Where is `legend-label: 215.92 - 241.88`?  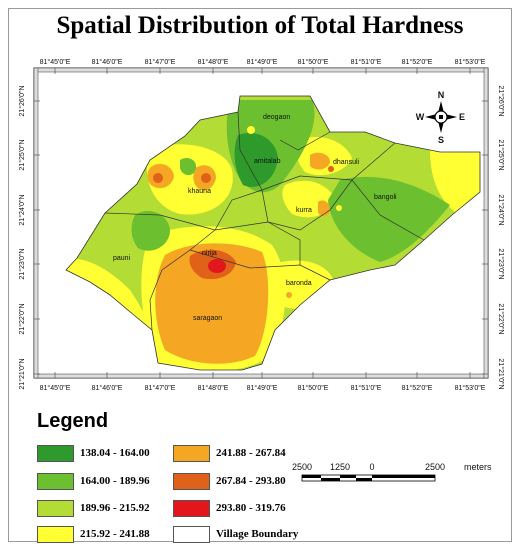 legend-label: 215.92 - 241.88 is located at coordinates (115, 534).